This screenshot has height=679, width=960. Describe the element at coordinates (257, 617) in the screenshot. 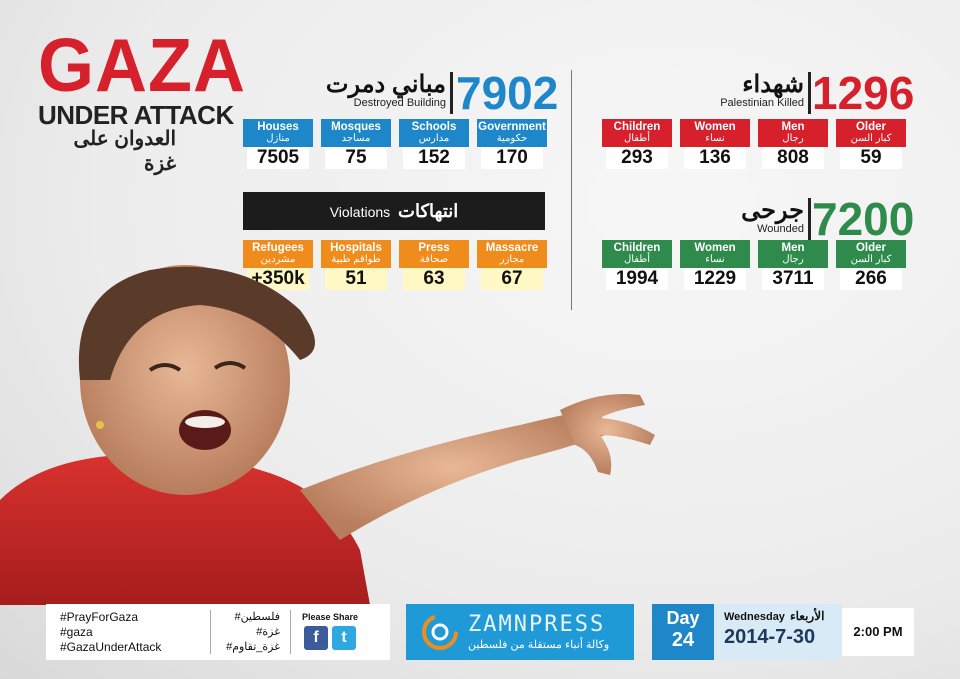

I see `hashtag-ar: #فلسطين` at that location.